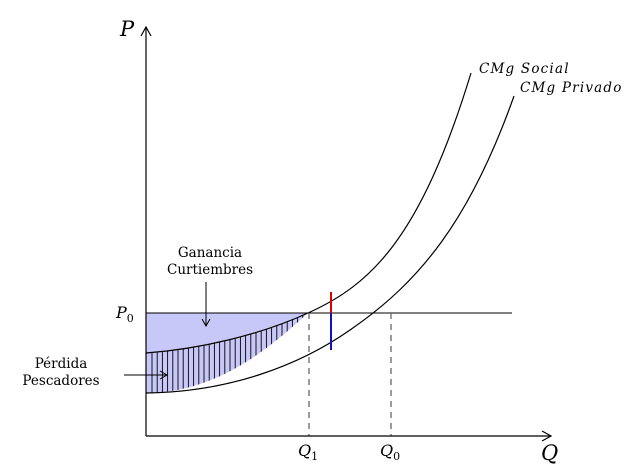 The height and width of the screenshot is (471, 636). Describe the element at coordinates (547, 436) in the screenshot. I see `x-axis-arrow` at that location.